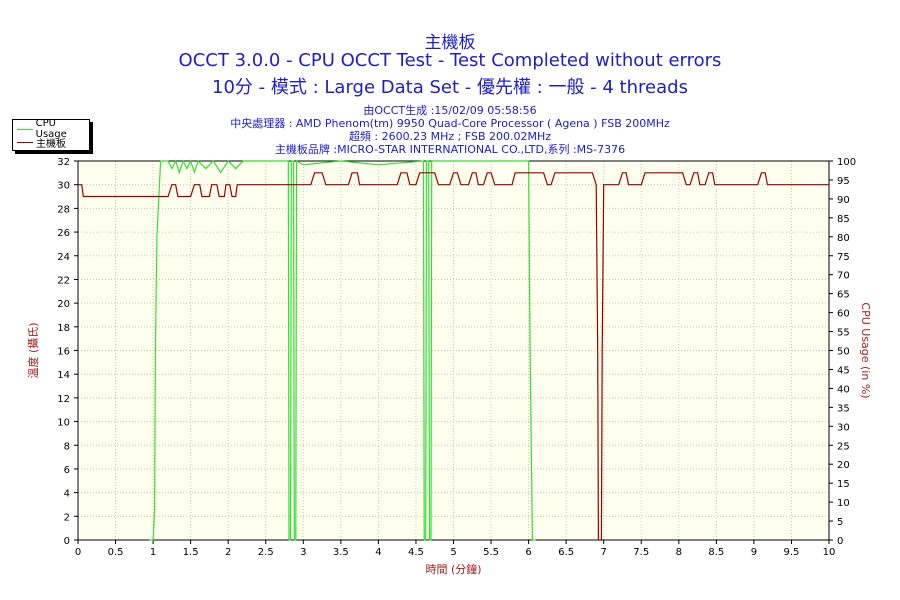  Describe the element at coordinates (566, 552) in the screenshot. I see `x-tick-label: 6.5` at that location.